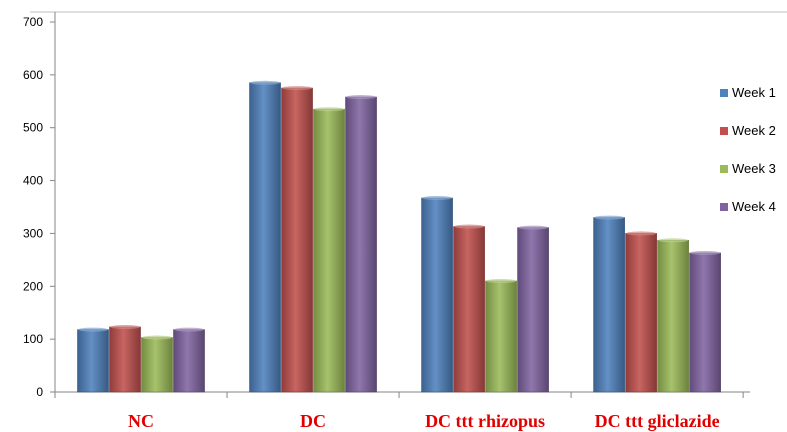 This screenshot has width=787, height=432. Describe the element at coordinates (313, 421) in the screenshot. I see `category-label: DC` at that location.